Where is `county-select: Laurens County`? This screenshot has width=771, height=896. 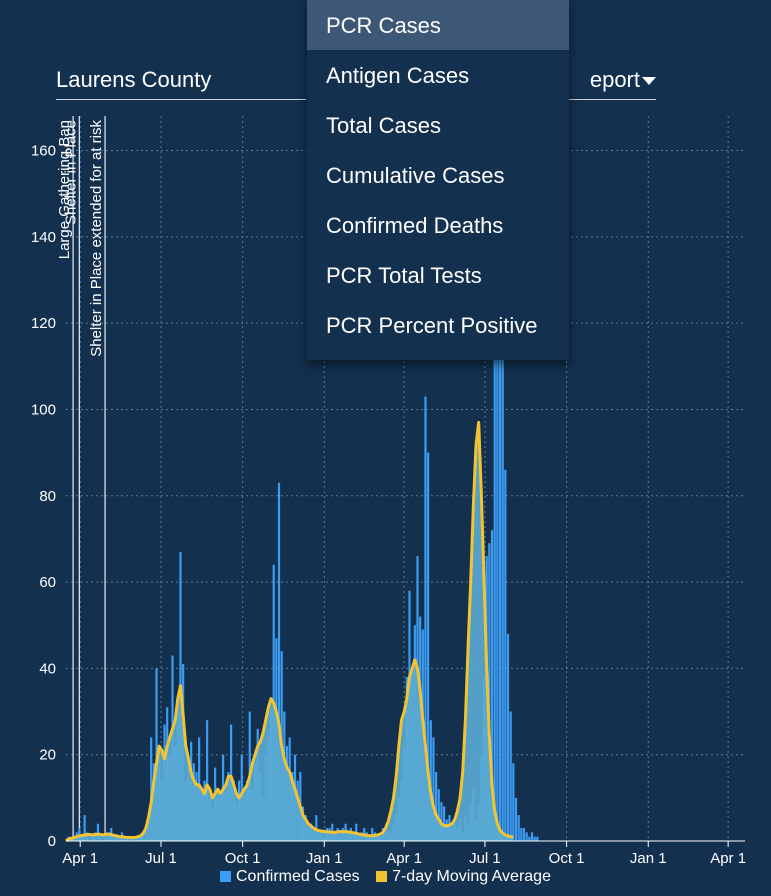
county-select: Laurens County is located at coordinates (181, 82).